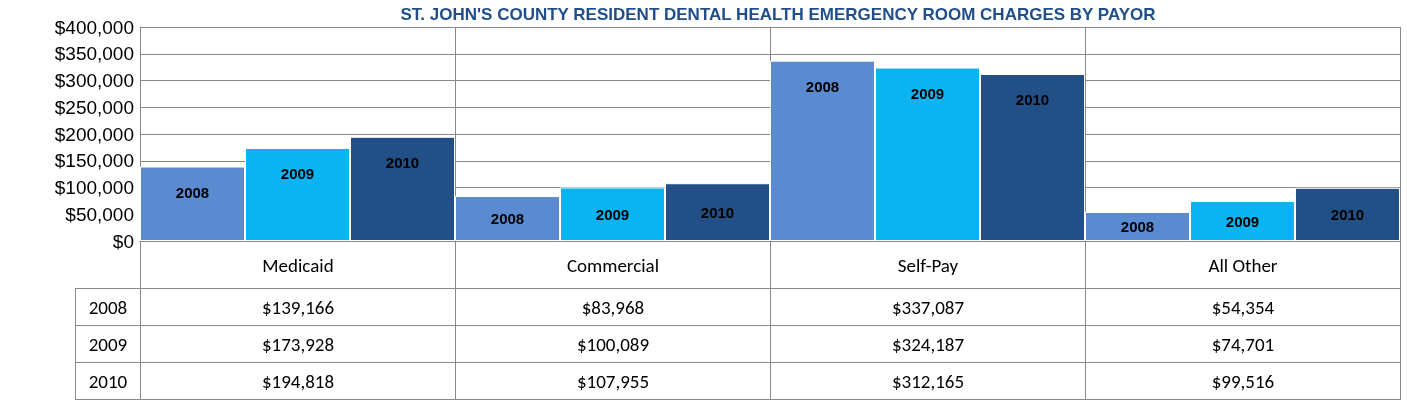 The width and height of the screenshot is (1407, 406). I want to click on data-label: $139,166, so click(298, 307).